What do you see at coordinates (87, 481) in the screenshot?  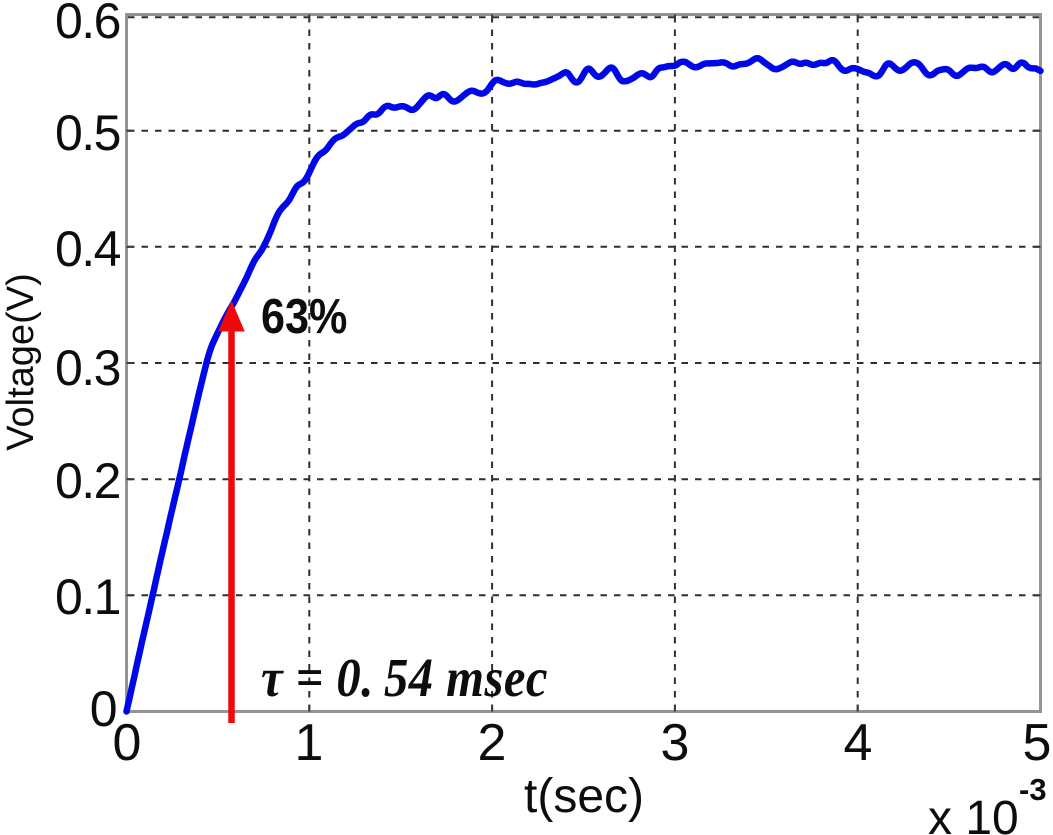 I see `svg-text: 0.2` at bounding box center [87, 481].